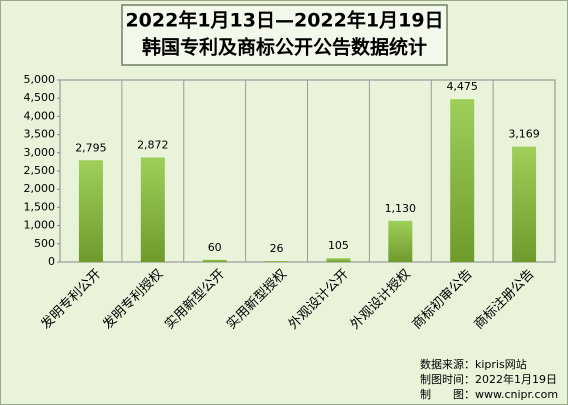  What do you see at coordinates (277, 248) in the screenshot?
I see `value-label: 26` at bounding box center [277, 248].